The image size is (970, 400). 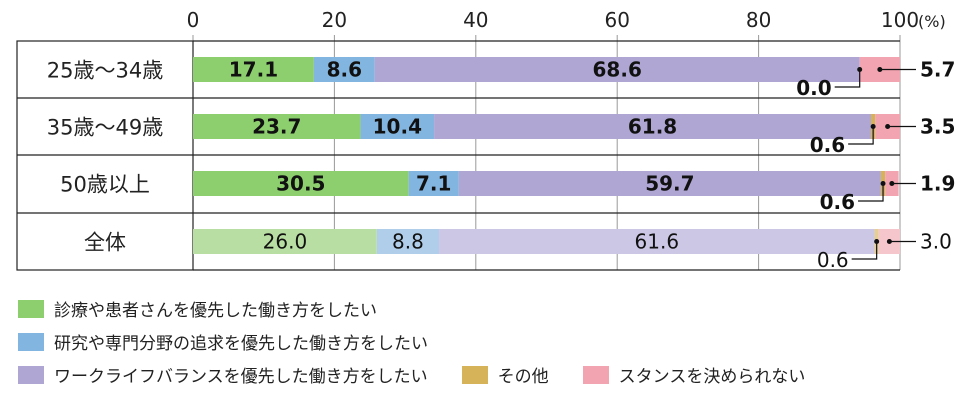 What do you see at coordinates (616, 20) in the screenshot?
I see `x-tick-label: 60` at bounding box center [616, 20].